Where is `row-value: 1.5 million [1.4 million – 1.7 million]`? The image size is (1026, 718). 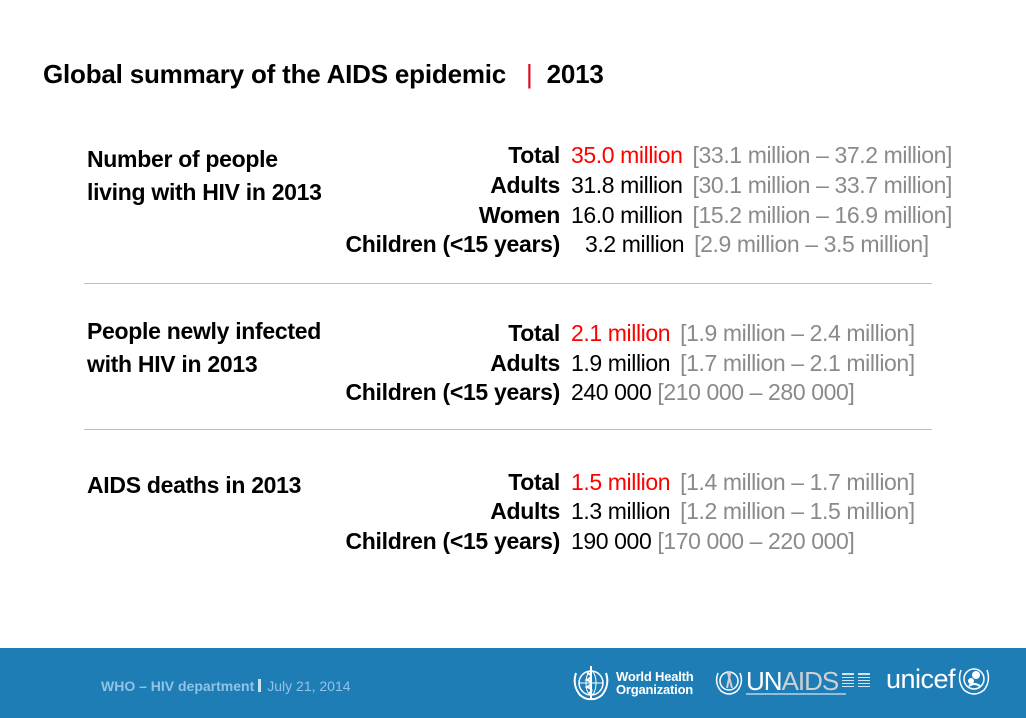 row-value: 1.5 million [1.4 million – 1.7 million] is located at coordinates (743, 482).